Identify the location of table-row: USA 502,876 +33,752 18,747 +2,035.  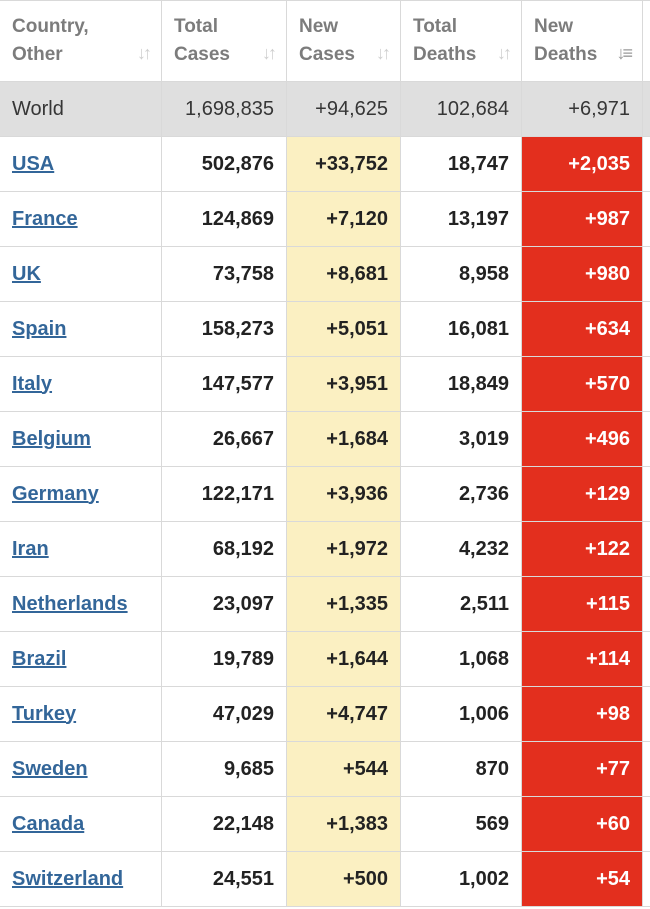
(325, 164).